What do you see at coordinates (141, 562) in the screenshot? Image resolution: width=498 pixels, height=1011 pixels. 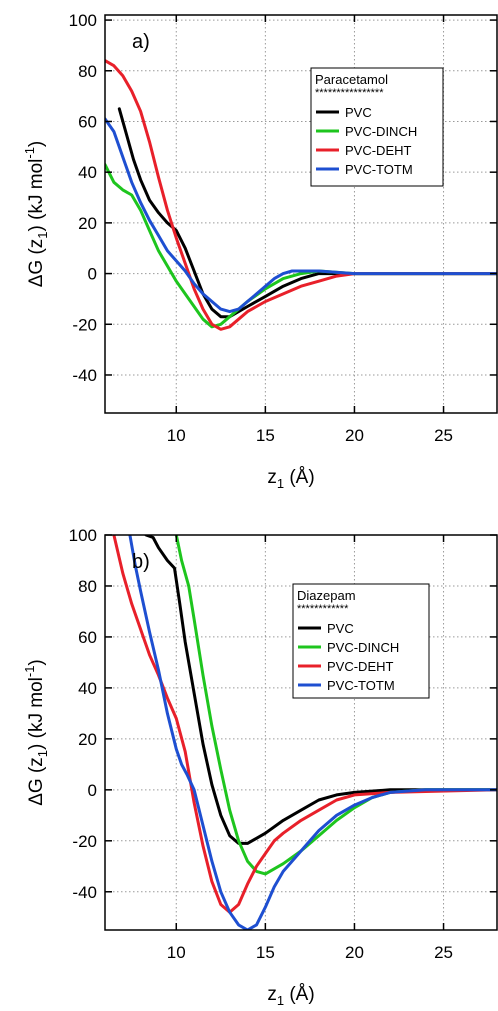 I see `panel-label: b)` at bounding box center [141, 562].